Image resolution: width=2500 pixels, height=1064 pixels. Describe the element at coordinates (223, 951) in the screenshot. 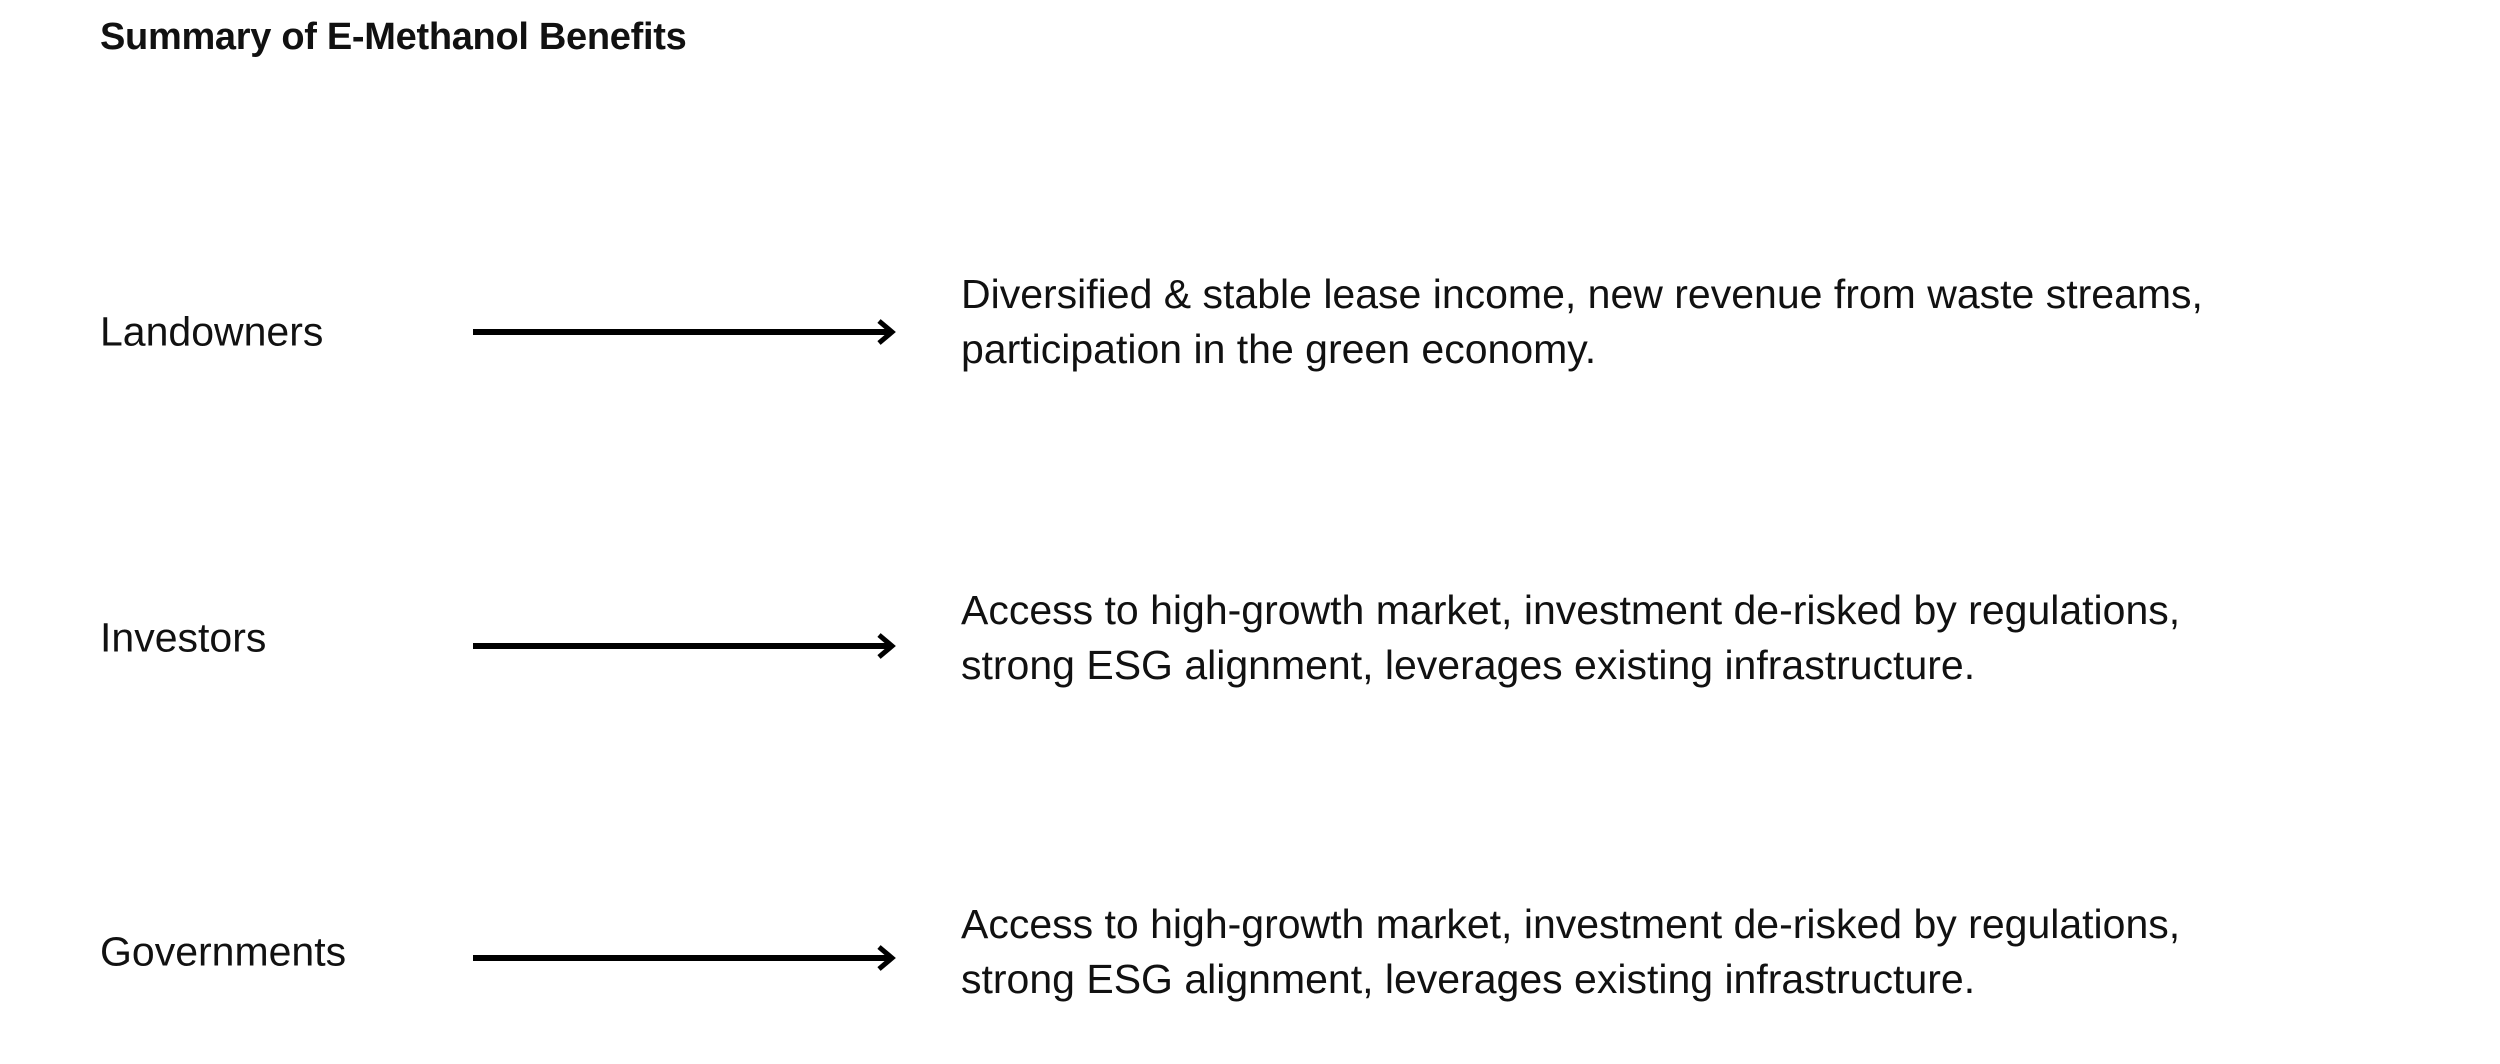

I see `stakeholder-label: Governments` at that location.